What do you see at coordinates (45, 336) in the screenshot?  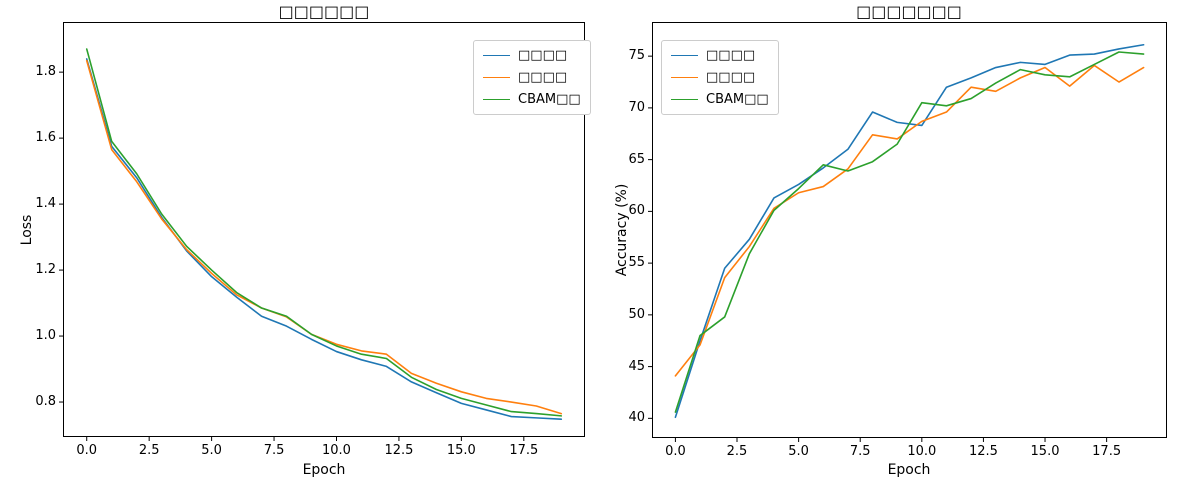 I see `y-tick-label: 1.0` at bounding box center [45, 336].